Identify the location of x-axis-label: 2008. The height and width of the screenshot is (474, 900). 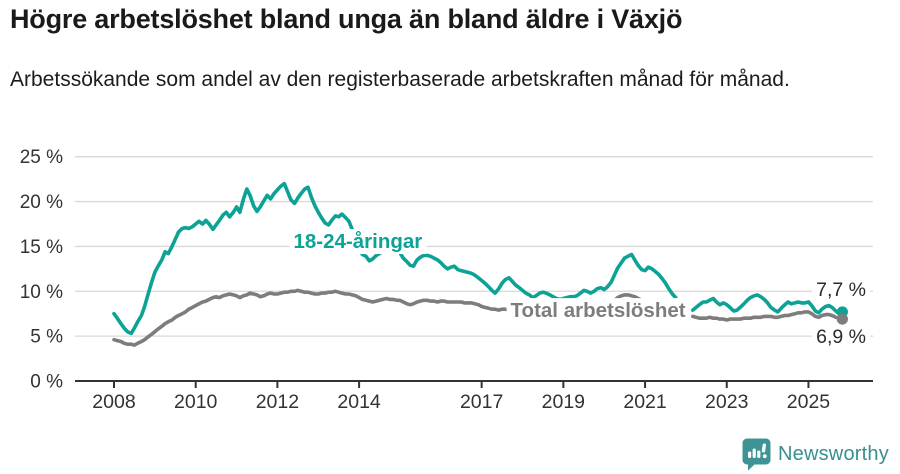
(113, 402).